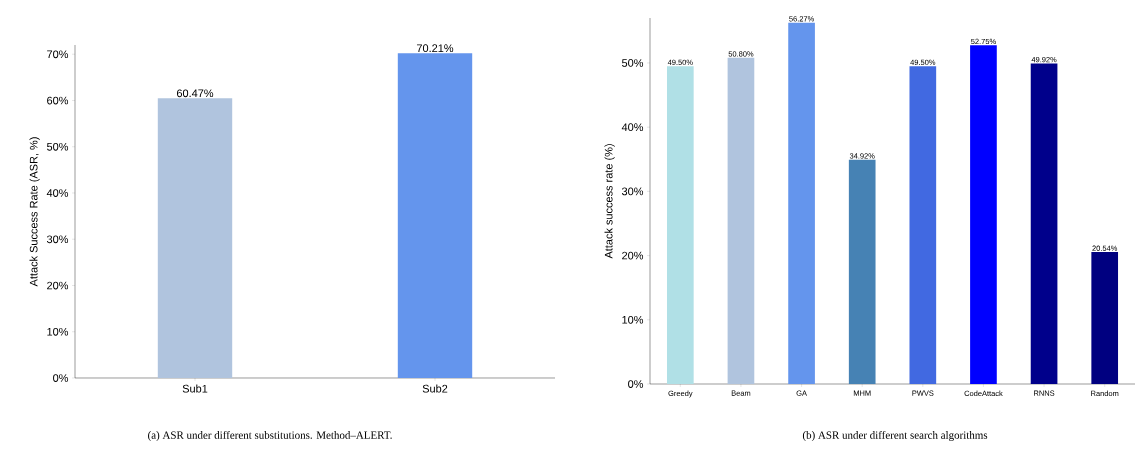 This screenshot has height=462, width=1145. What do you see at coordinates (58, 54) in the screenshot?
I see `y-tick-label: 70%` at bounding box center [58, 54].